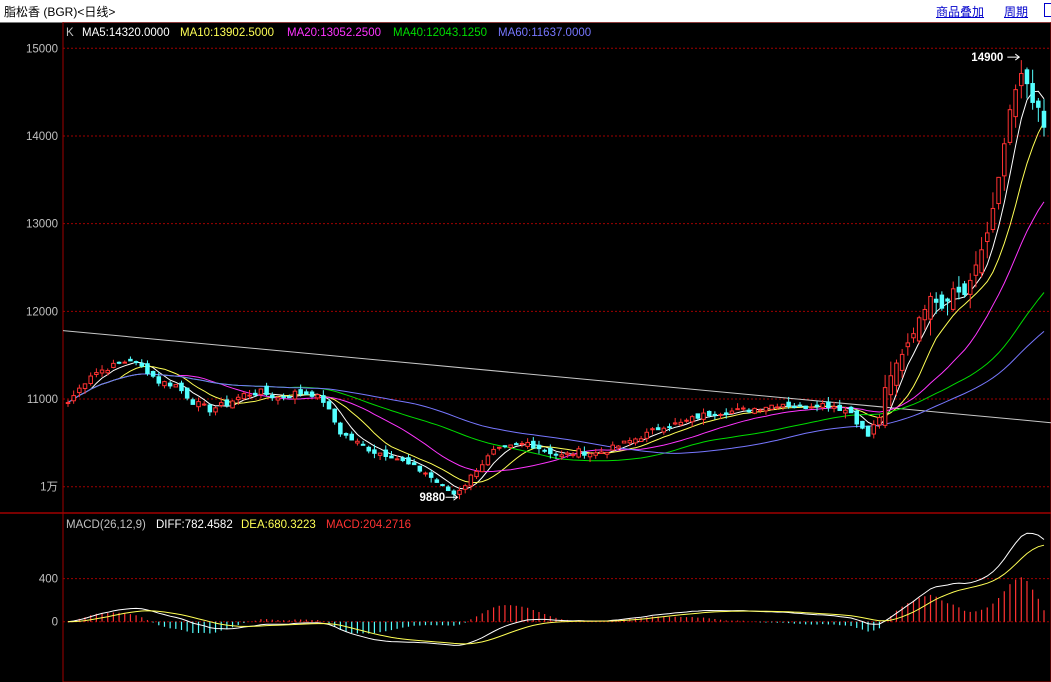 The height and width of the screenshot is (682, 1051). Describe the element at coordinates (544, 33) in the screenshot. I see `ma60-legend: MA60:11637.0000` at that location.